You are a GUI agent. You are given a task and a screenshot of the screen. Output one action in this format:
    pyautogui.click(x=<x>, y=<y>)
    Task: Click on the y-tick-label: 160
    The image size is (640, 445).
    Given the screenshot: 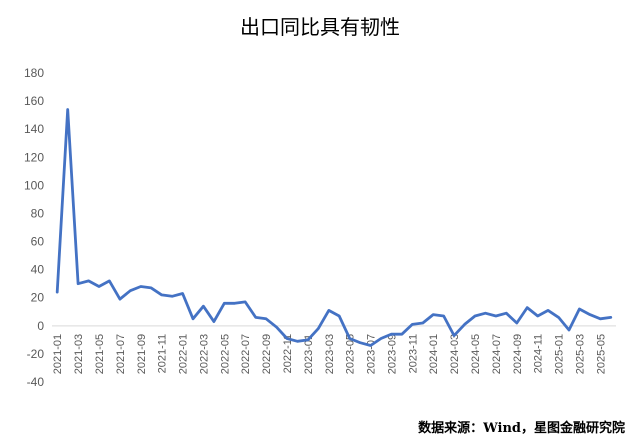 What is the action you would take?
    pyautogui.click(x=34, y=101)
    